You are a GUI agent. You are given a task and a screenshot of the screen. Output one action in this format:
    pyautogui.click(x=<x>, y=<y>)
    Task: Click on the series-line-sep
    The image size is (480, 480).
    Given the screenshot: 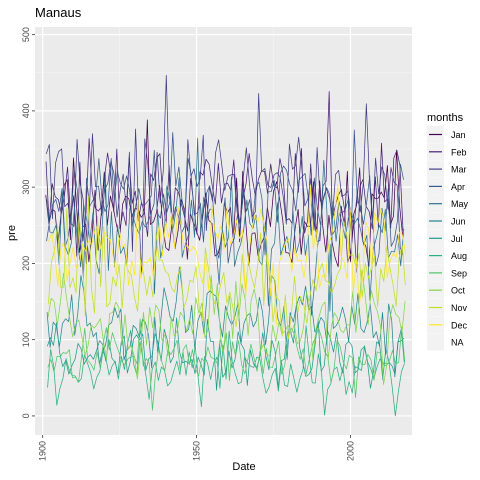 What is the action you would take?
    pyautogui.click(x=226, y=364)
    